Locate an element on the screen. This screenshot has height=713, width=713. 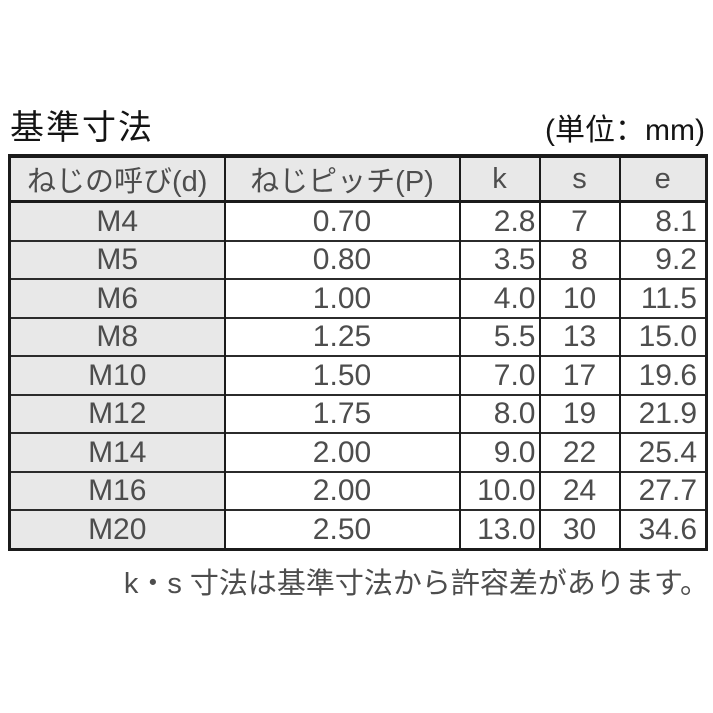
table-row: M12 1.75 8.0 19 21.9 is located at coordinates (358, 413).